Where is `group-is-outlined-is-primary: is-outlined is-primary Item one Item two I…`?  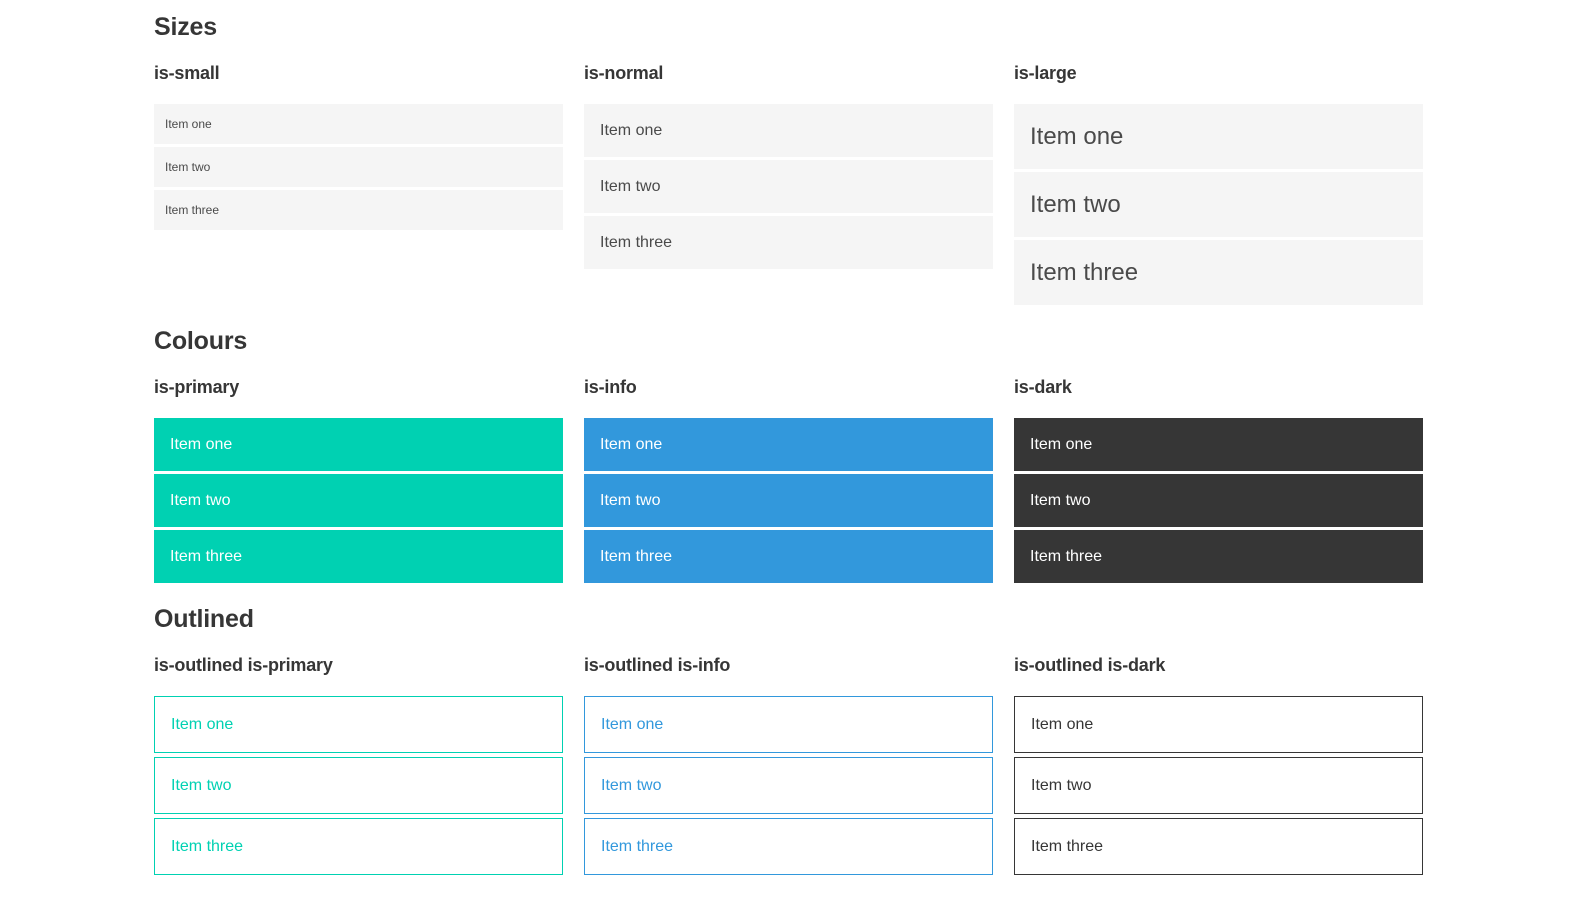
group-is-outlined-is-primary: is-outlined is-primary Item one Item two I… is located at coordinates (358, 765).